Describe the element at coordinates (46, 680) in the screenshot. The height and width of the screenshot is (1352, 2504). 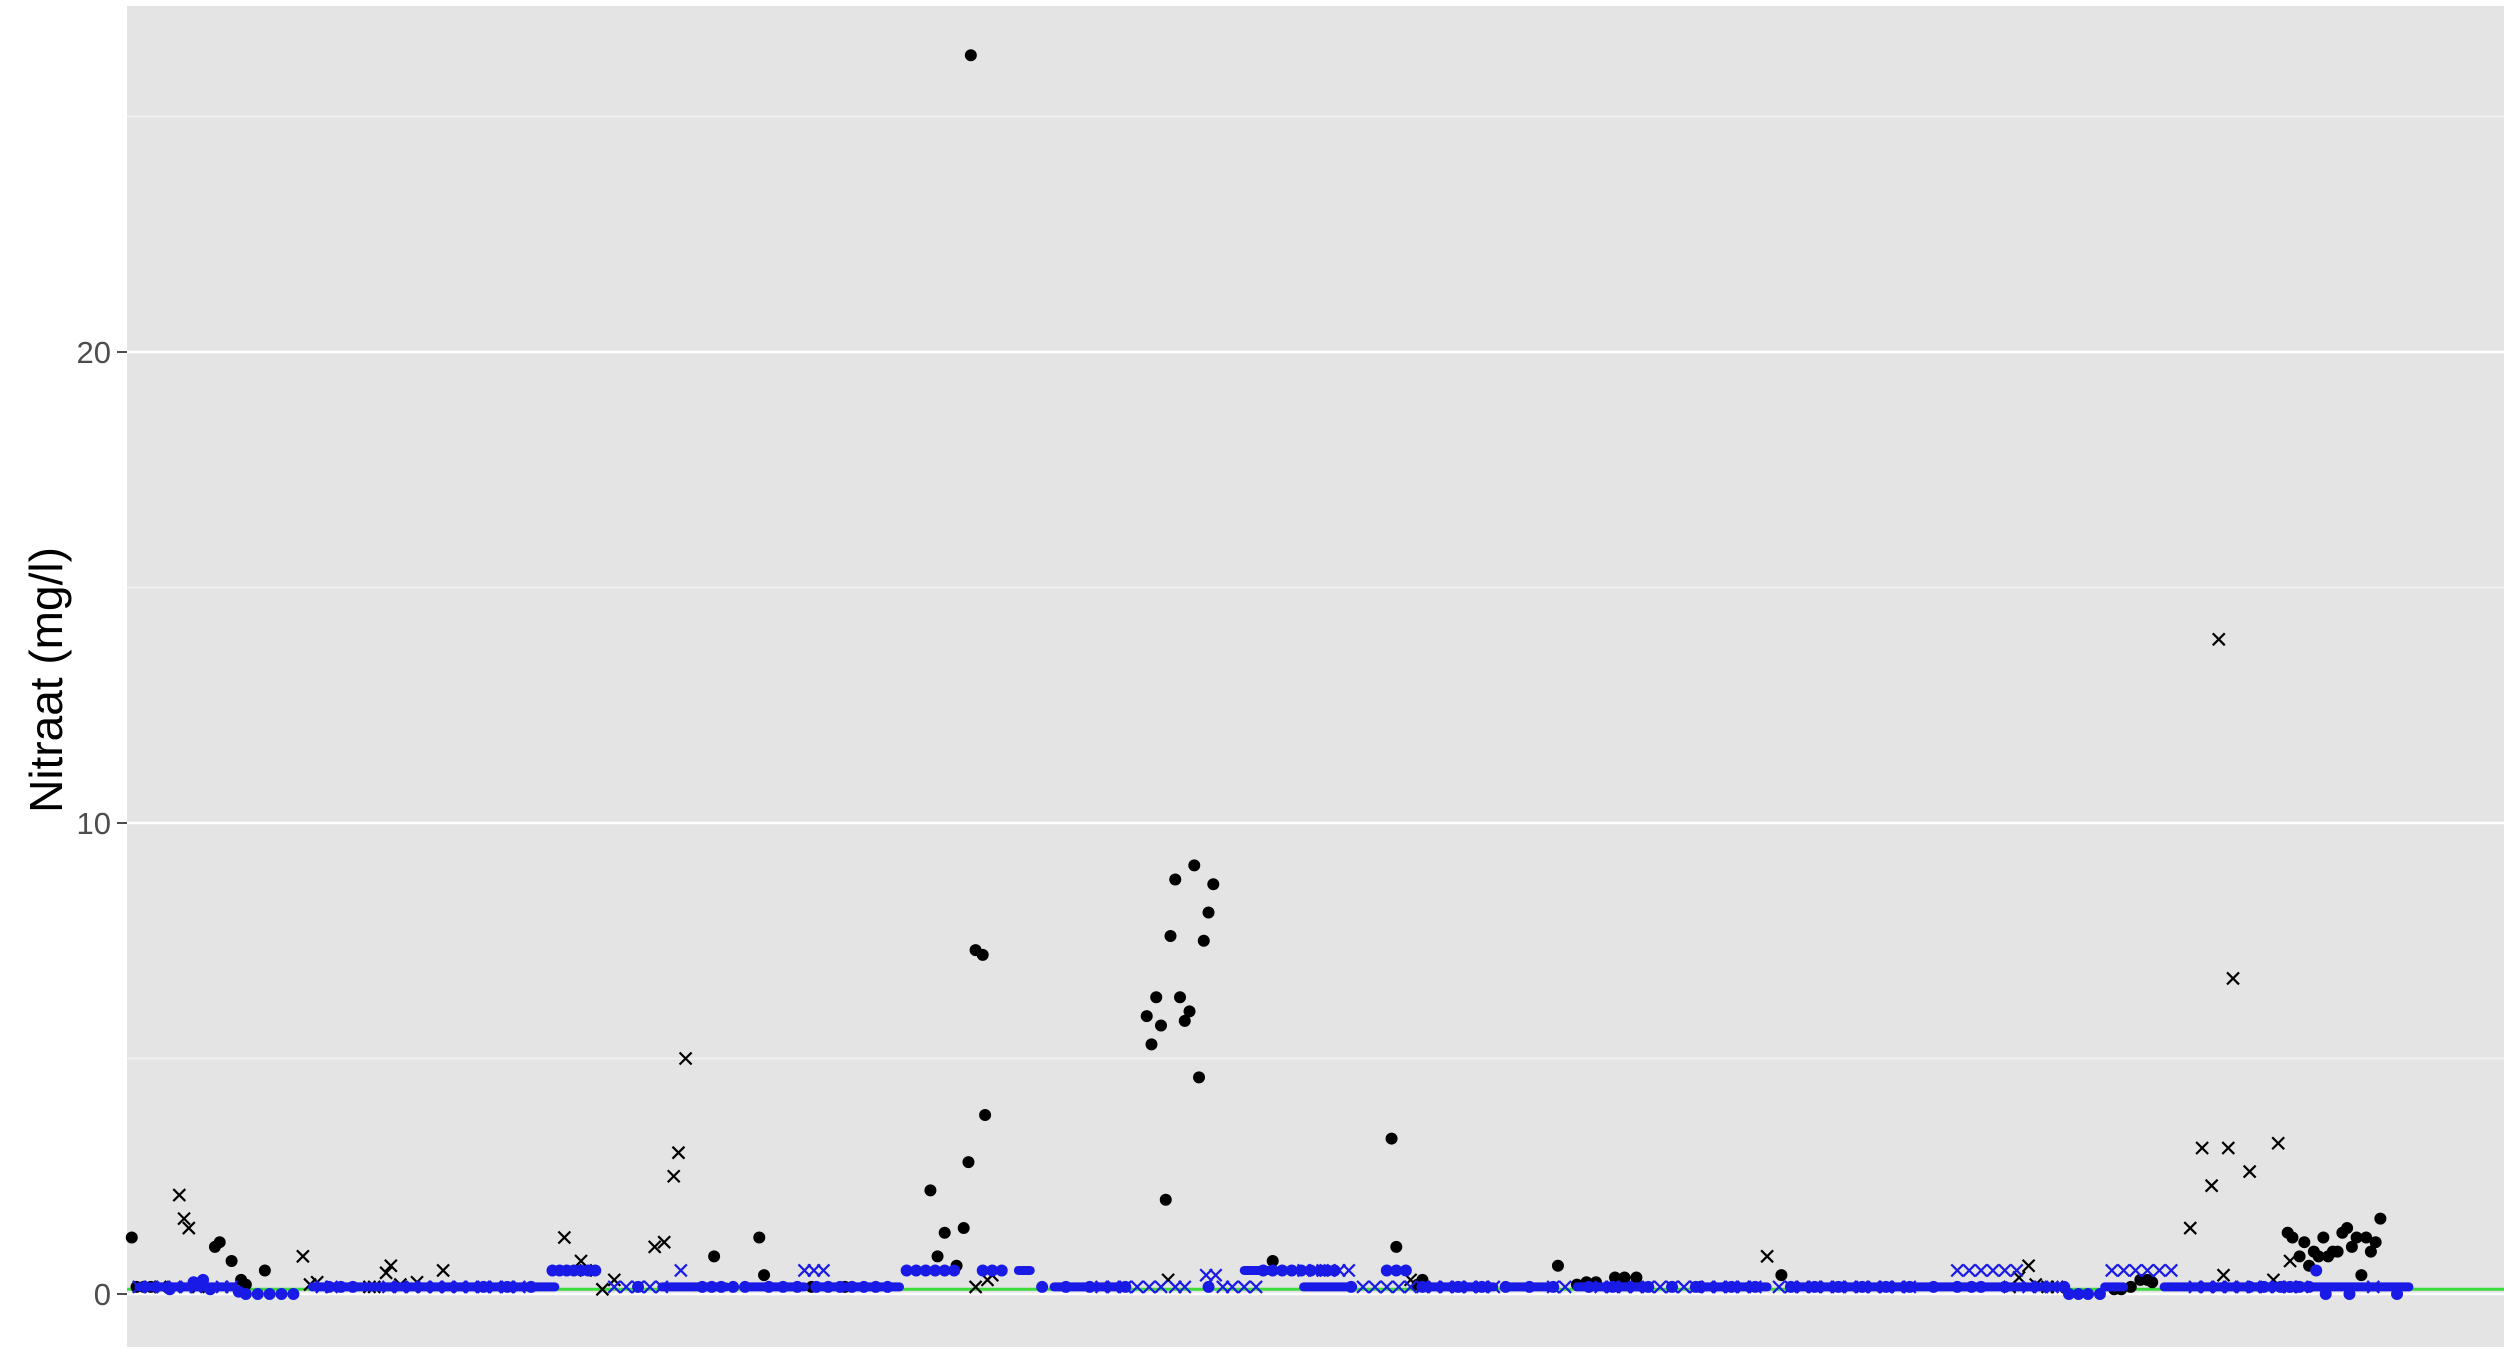
I see `y-axis-title: Nitraat (mg/l)` at that location.